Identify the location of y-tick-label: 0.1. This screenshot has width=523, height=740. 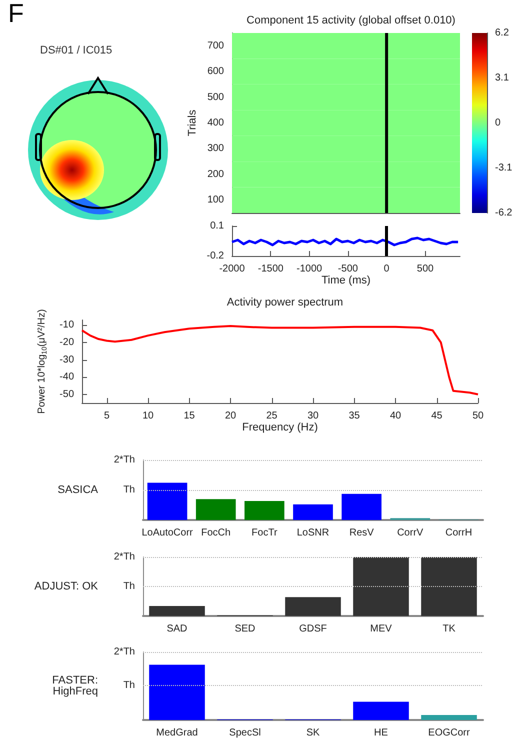
(217, 226).